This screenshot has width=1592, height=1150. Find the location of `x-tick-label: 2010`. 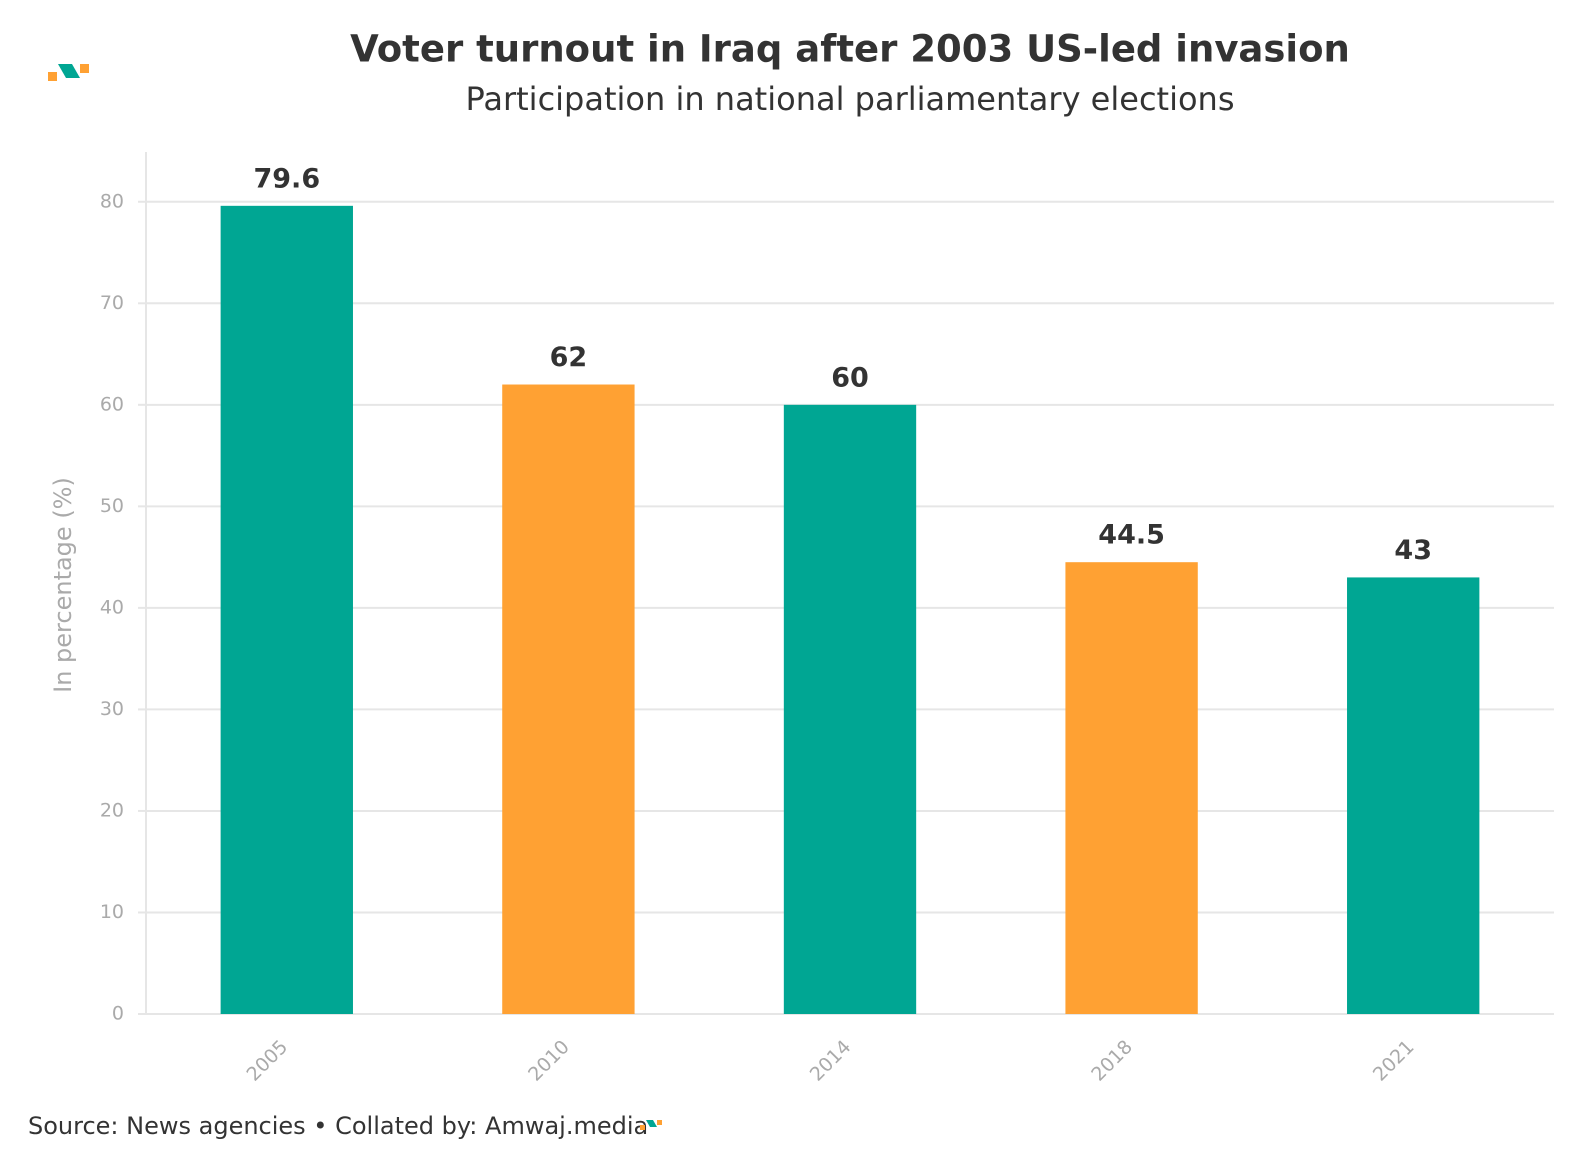

x-tick-label: 2010 is located at coordinates (549, 1061).